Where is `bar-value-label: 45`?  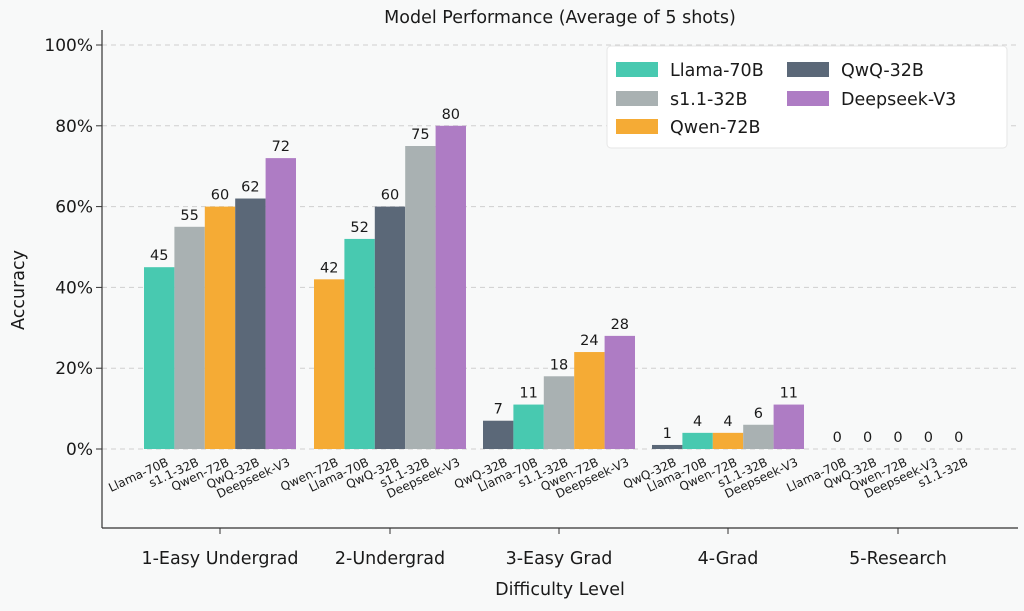
bar-value-label: 45 is located at coordinates (159, 256).